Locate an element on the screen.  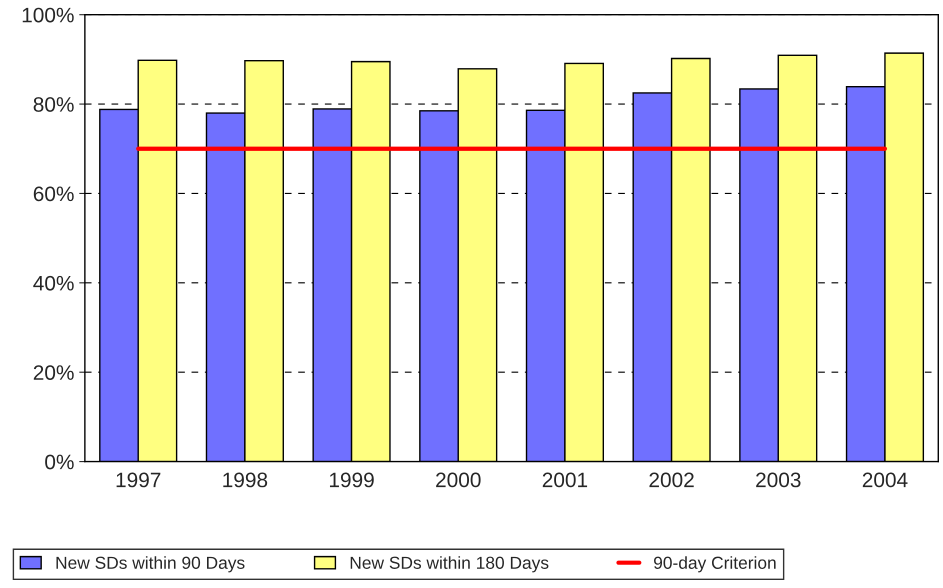
x-tick-label: 2002 is located at coordinates (671, 480).